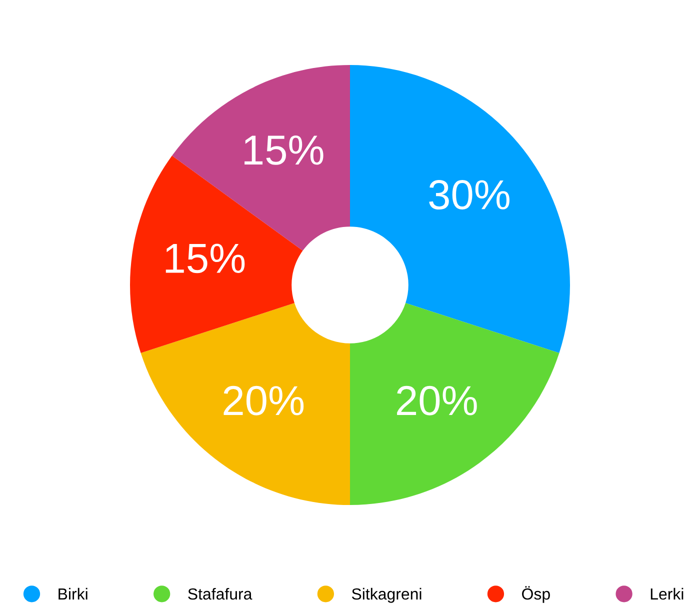 Image resolution: width=700 pixels, height=614 pixels. Describe the element at coordinates (220, 594) in the screenshot. I see `legend-label: Stafafura` at that location.